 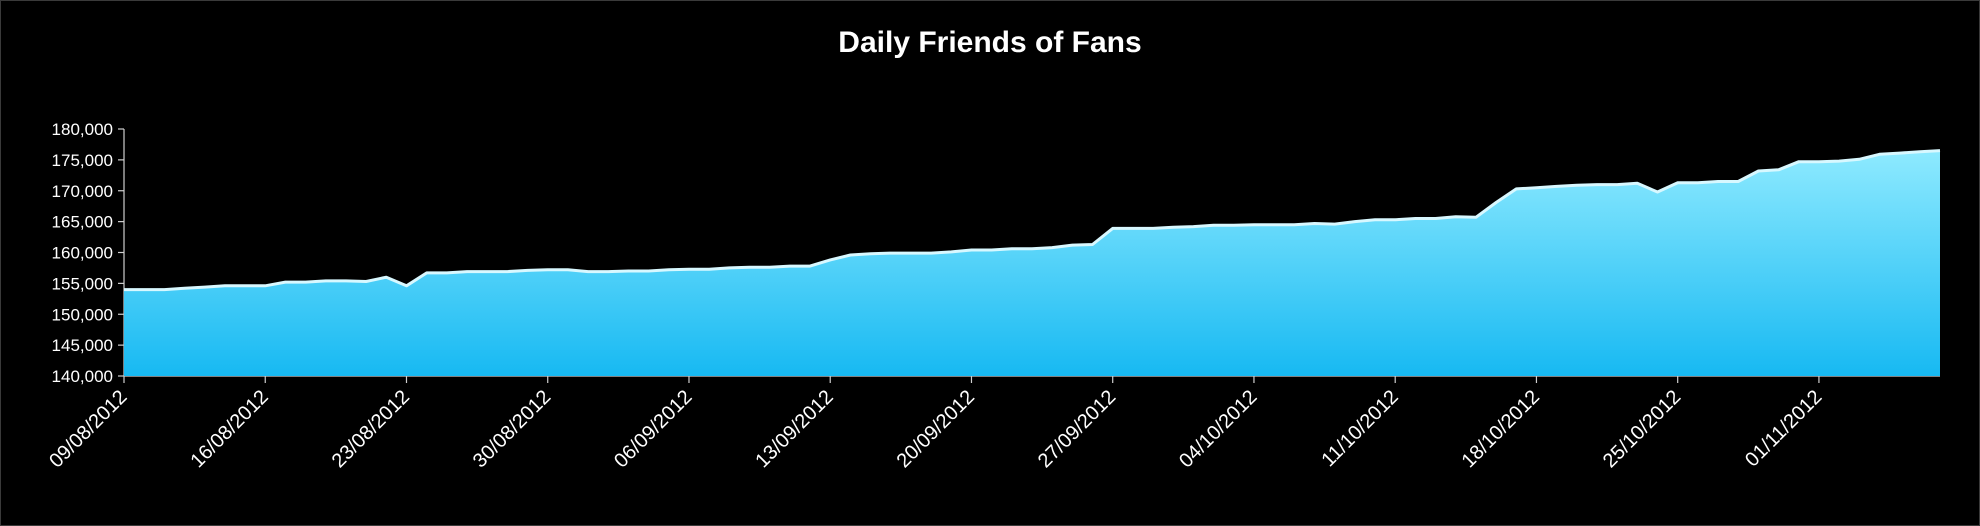 I want to click on x-tick-label: 09/08/2012, so click(x=88, y=429).